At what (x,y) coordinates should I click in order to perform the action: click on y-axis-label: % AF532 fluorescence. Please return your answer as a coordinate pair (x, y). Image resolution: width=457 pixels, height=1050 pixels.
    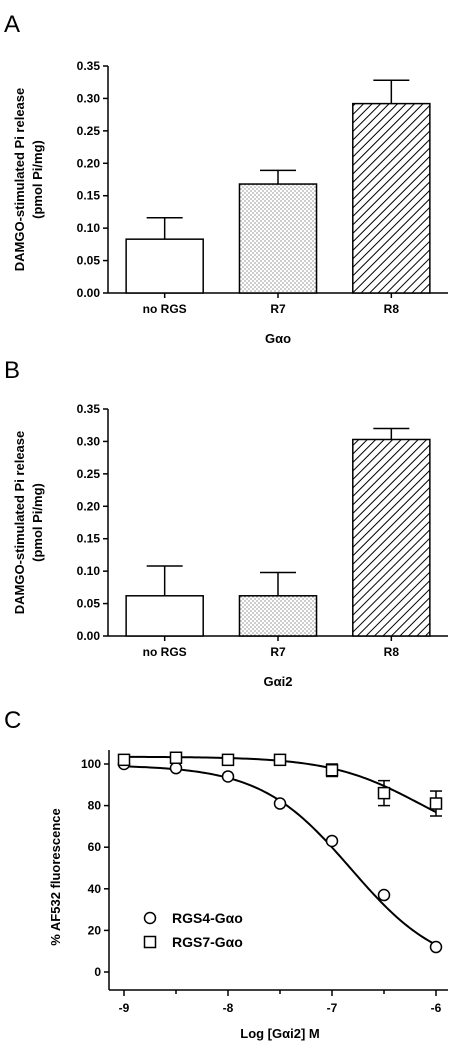
    Looking at the image, I should click on (55, 877).